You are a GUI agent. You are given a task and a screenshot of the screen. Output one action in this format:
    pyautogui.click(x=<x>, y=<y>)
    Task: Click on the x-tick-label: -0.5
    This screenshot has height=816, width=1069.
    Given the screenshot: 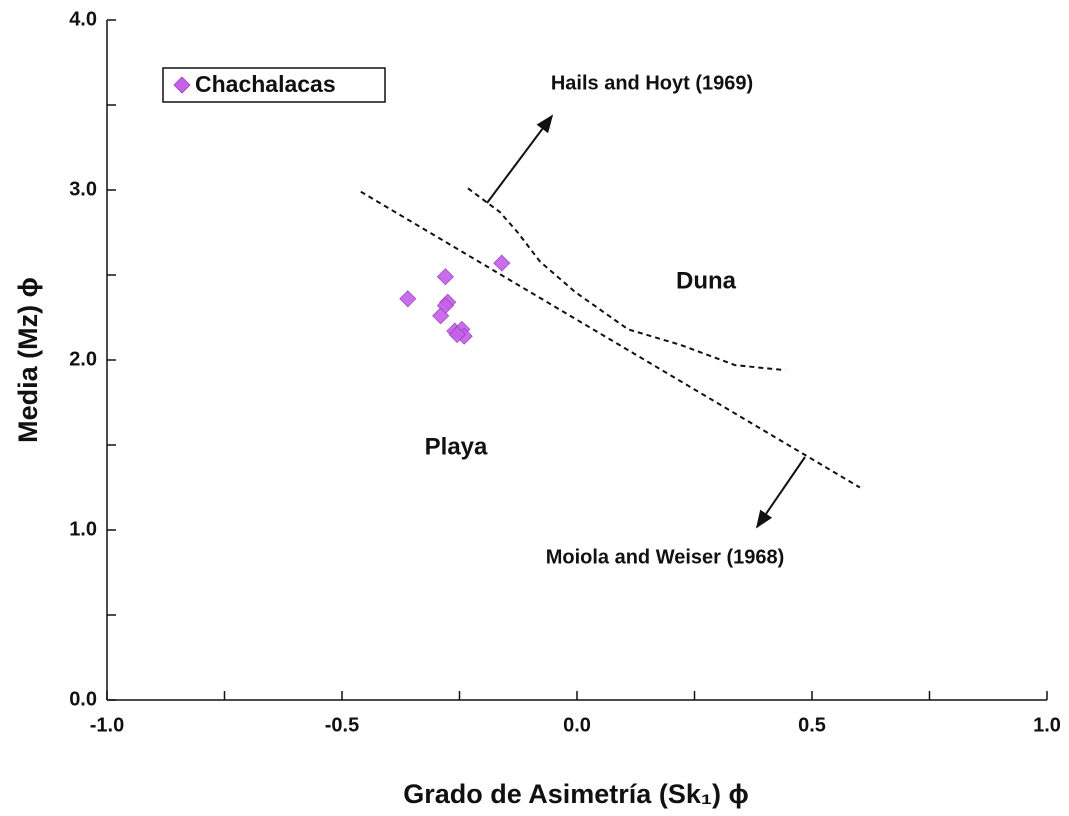 What is the action you would take?
    pyautogui.click(x=342, y=725)
    